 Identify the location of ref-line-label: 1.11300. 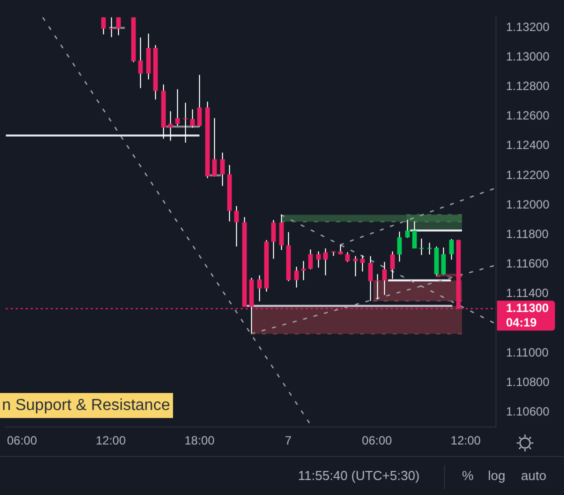
(528, 307).